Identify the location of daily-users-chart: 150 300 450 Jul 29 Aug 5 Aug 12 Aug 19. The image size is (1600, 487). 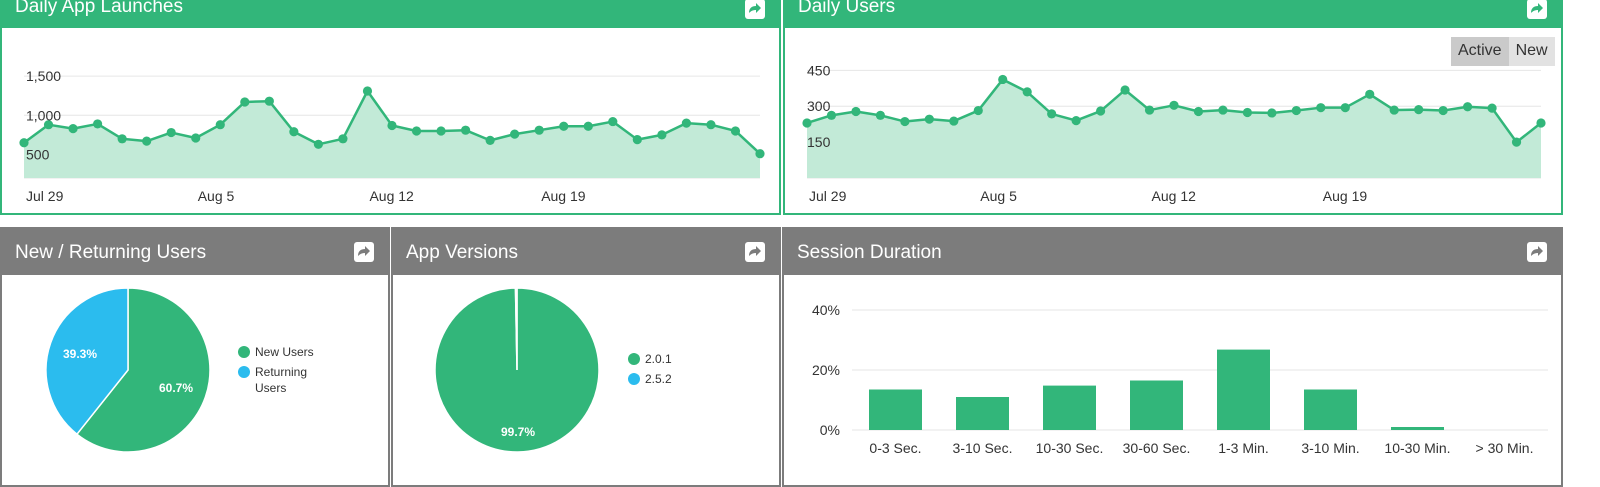
(1174, 133).